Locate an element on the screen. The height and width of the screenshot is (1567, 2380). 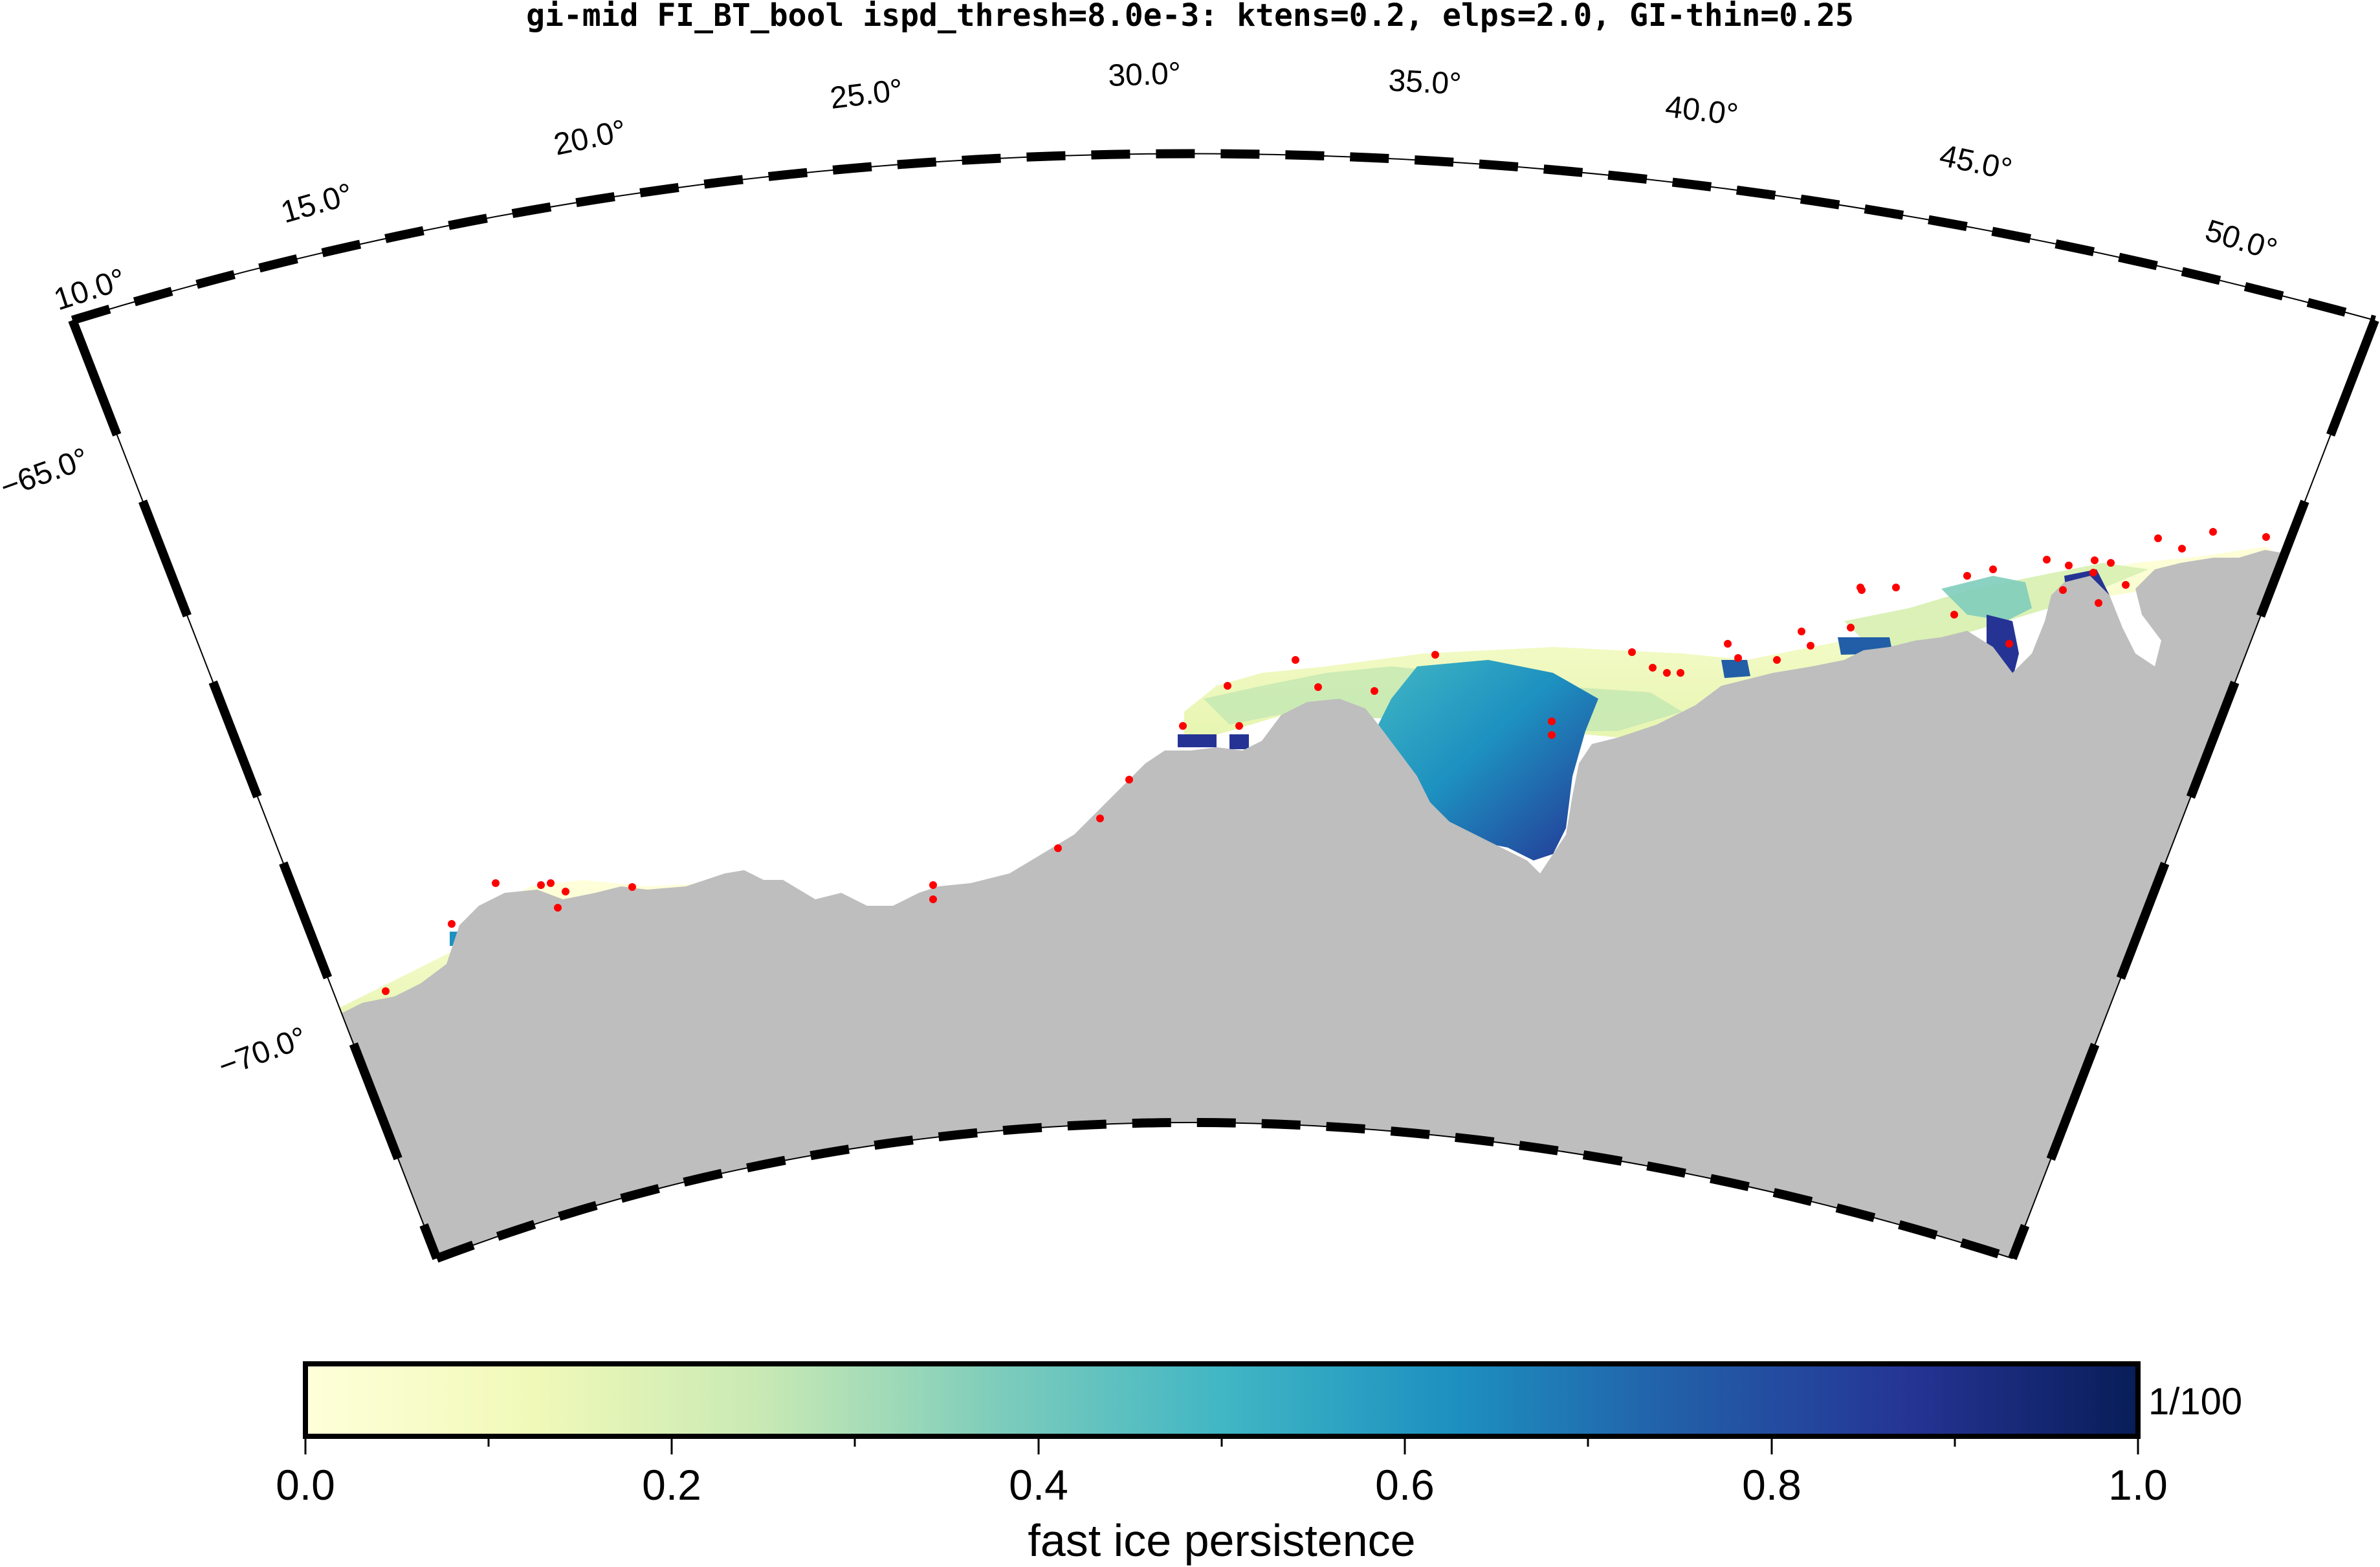
lon-label-50: 50.0° is located at coordinates (2241, 241).